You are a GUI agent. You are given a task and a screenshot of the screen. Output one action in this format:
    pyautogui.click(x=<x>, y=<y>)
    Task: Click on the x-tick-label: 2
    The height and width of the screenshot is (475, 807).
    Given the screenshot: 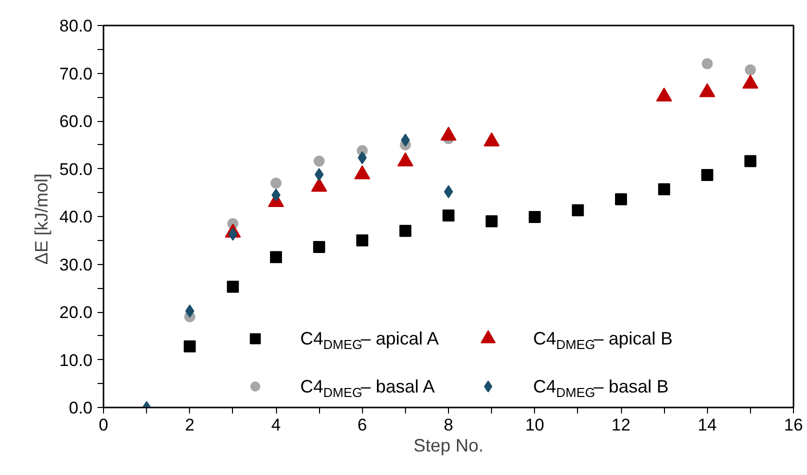 What is the action you would take?
    pyautogui.click(x=189, y=425)
    